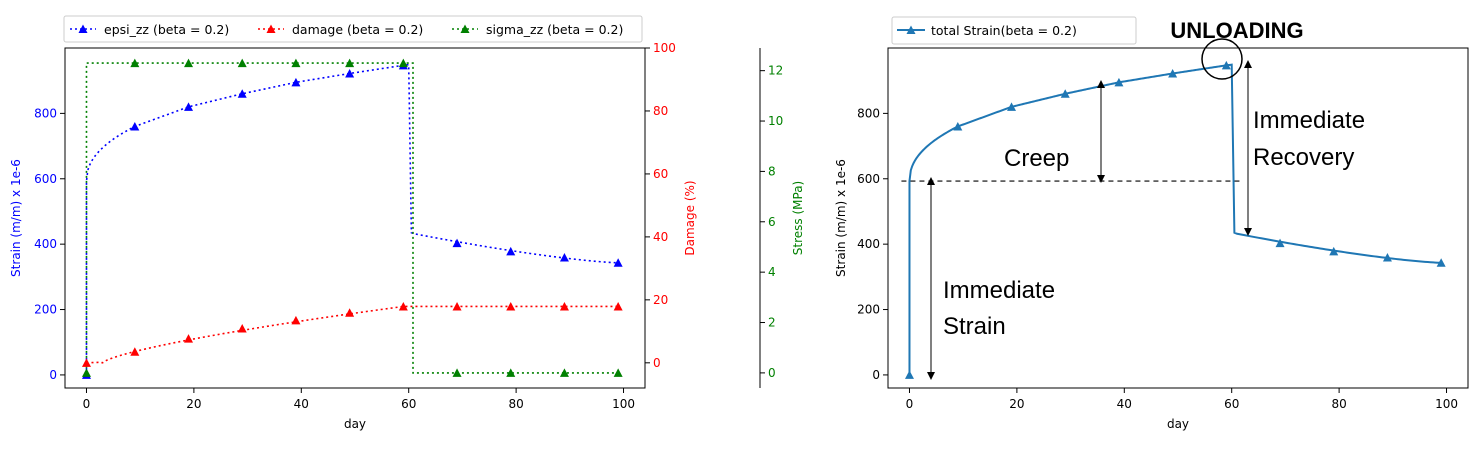 The image size is (1479, 457). What do you see at coordinates (772, 373) in the screenshot?
I see `stress-tick-label: 0` at bounding box center [772, 373].